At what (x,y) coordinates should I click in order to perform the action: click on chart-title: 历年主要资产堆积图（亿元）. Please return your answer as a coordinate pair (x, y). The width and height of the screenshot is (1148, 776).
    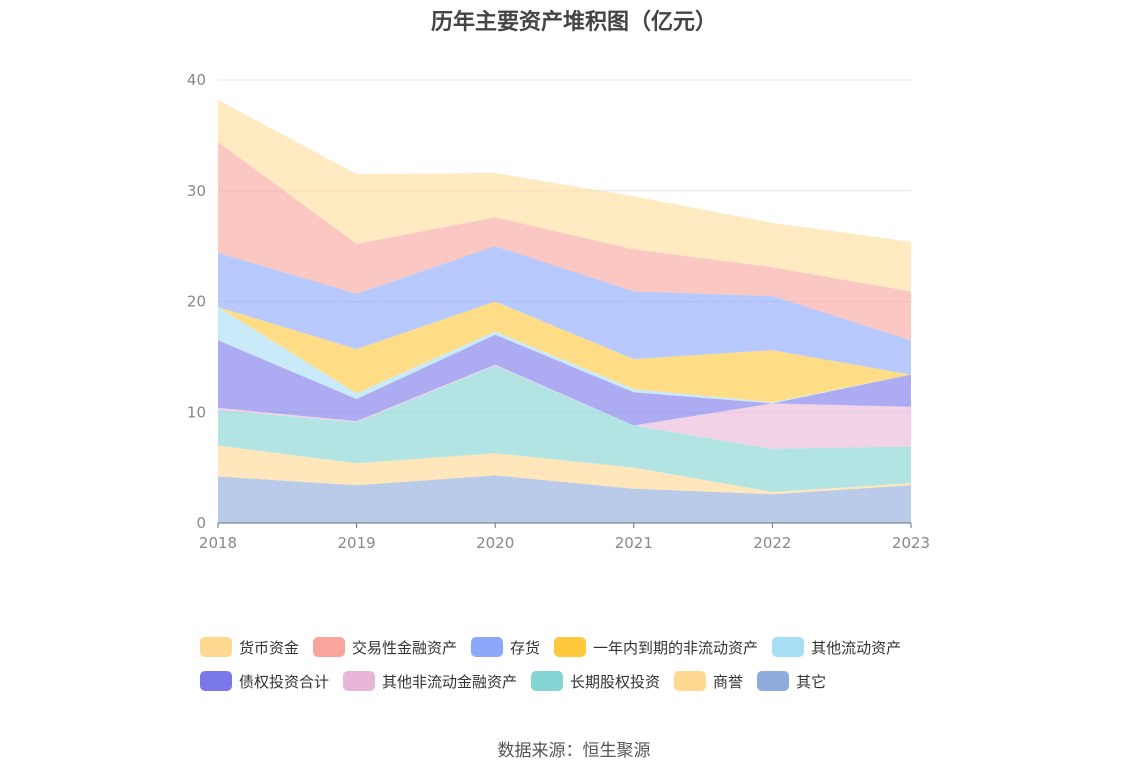
    Looking at the image, I should click on (573, 22).